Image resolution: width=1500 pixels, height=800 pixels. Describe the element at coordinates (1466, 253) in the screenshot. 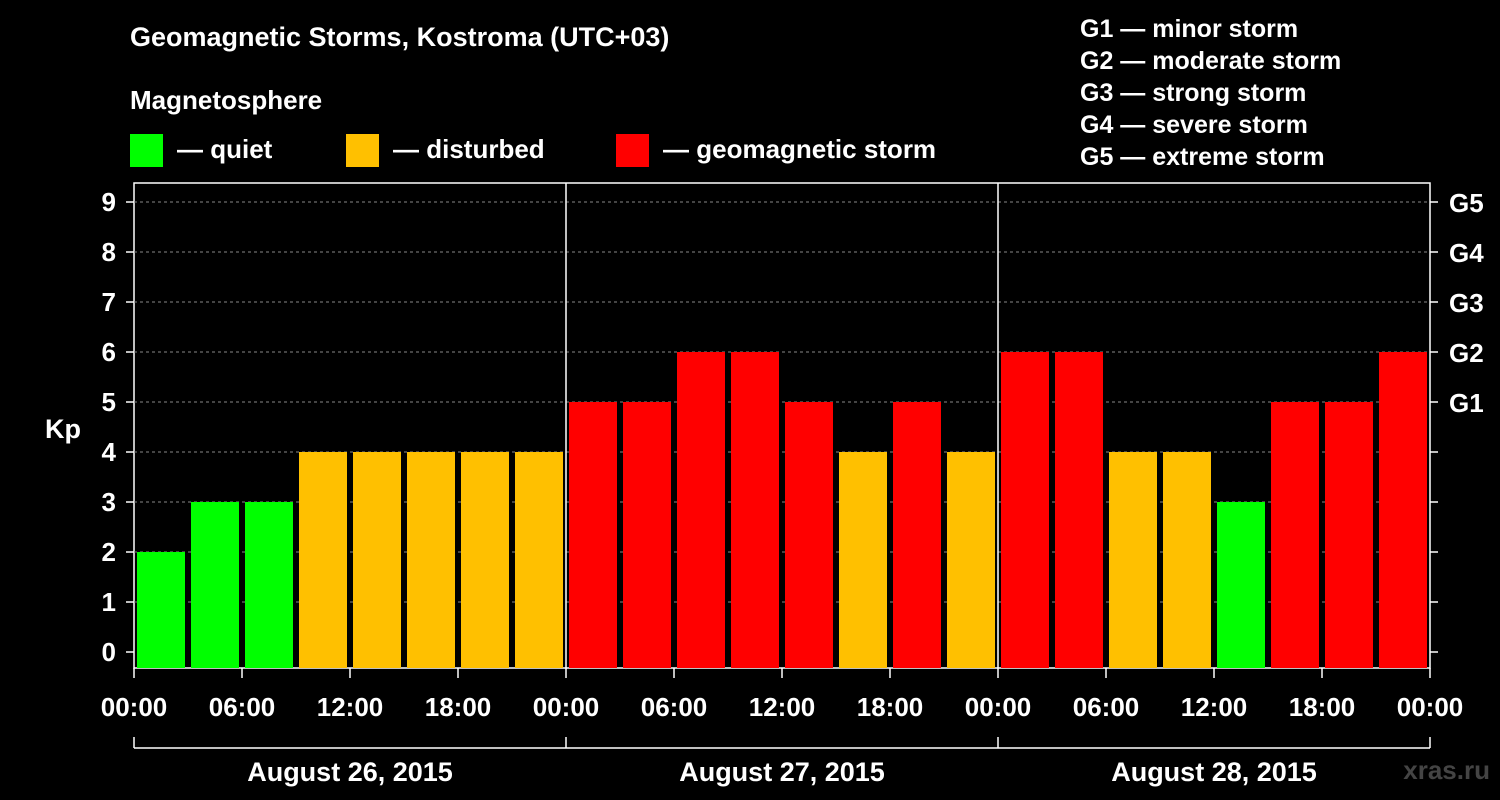

I see `storm-level-tick-label: G4` at that location.